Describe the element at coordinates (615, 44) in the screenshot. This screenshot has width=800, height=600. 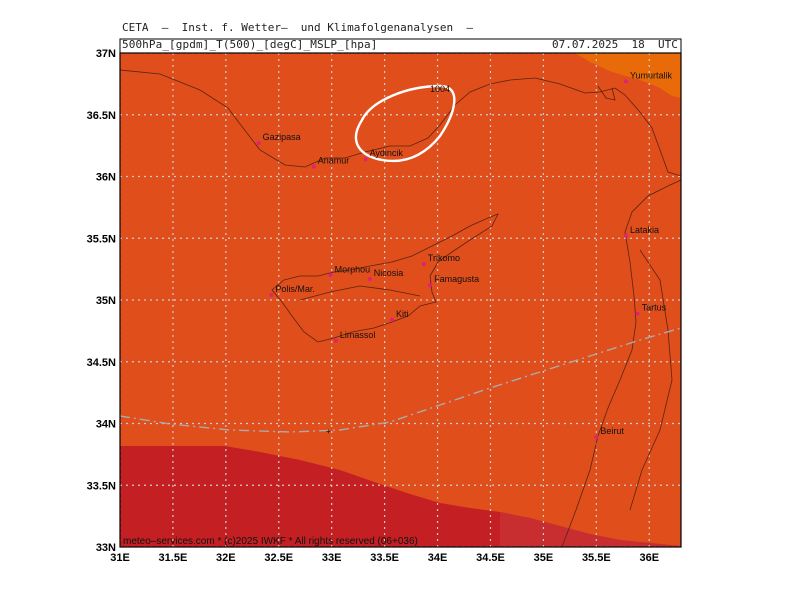
I see `valid-datetime: 07.07.2025 18 UTC` at that location.